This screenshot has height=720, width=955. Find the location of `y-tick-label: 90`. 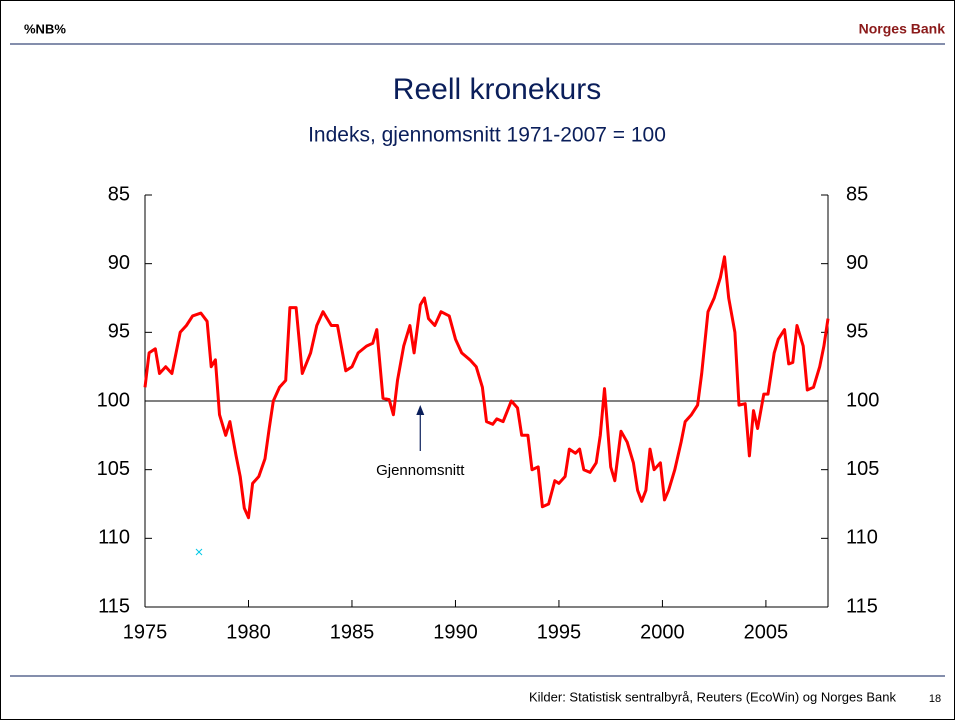

y-tick-label: 90 is located at coordinates (119, 263).